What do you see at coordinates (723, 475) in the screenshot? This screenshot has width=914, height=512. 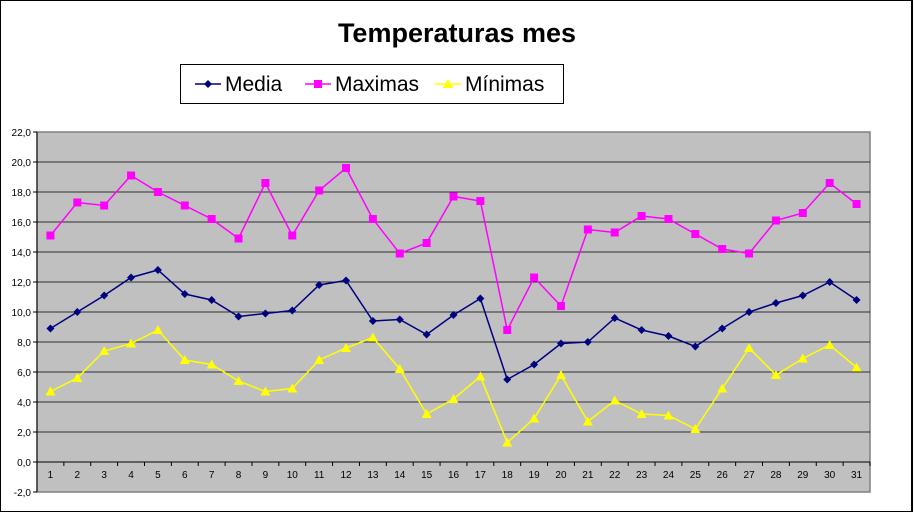 I see `x-tick-label: 26` at bounding box center [723, 475].